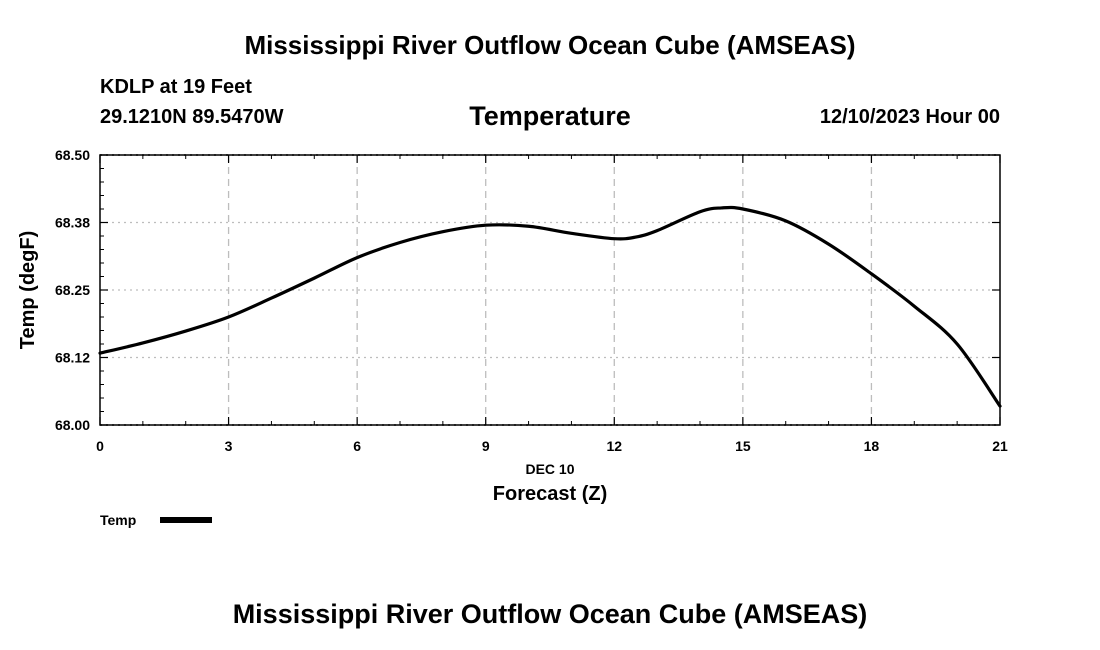 This screenshot has width=1100, height=650. I want to click on x-tick-label: 15, so click(743, 446).